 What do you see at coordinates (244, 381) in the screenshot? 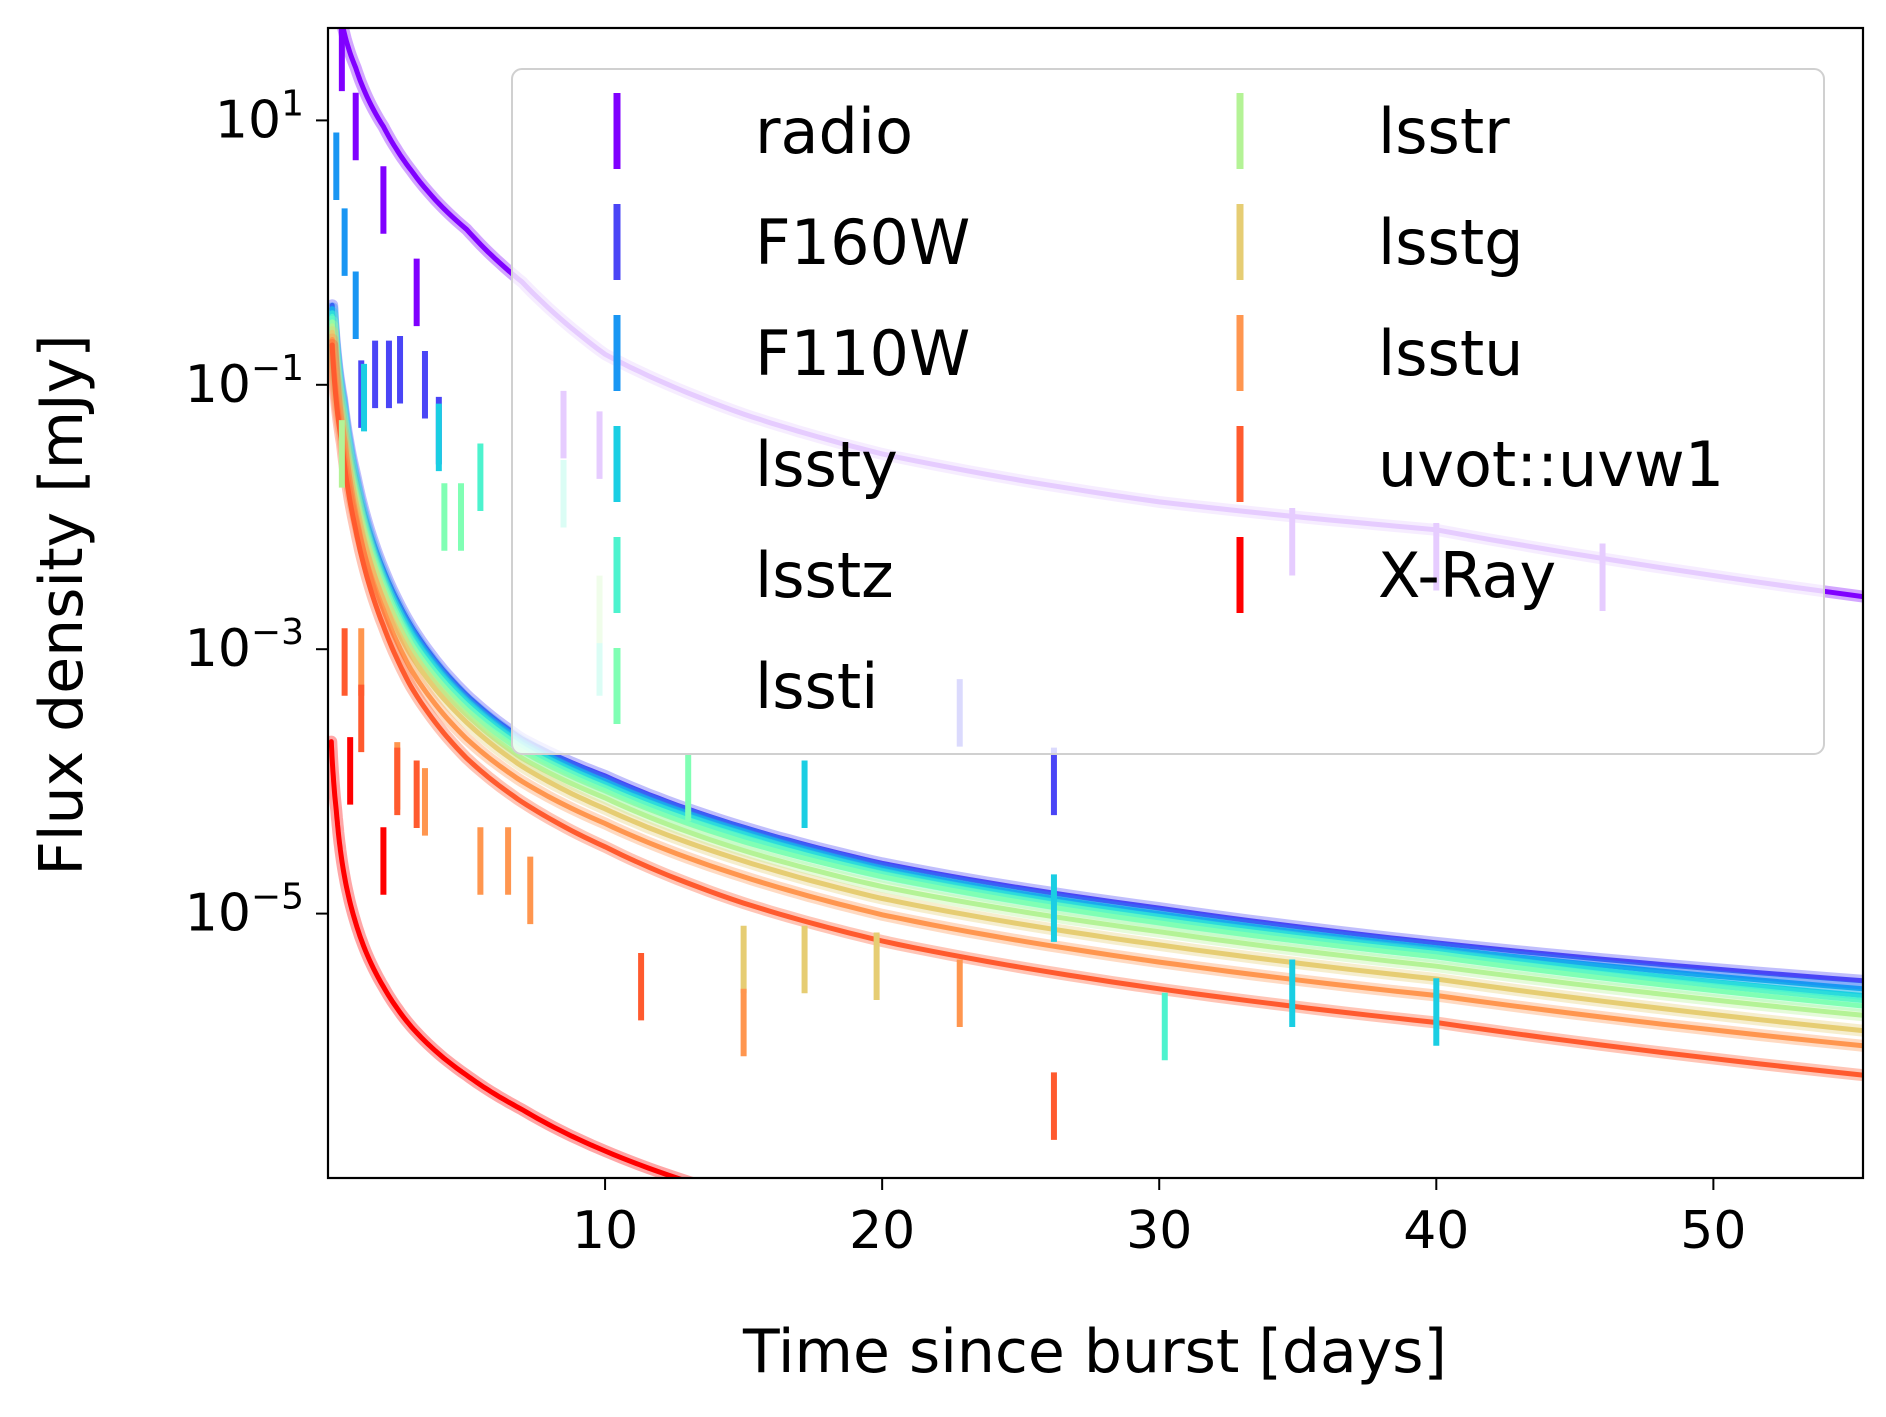
I see `y-tick-label: 10⁻¹` at bounding box center [244, 381].